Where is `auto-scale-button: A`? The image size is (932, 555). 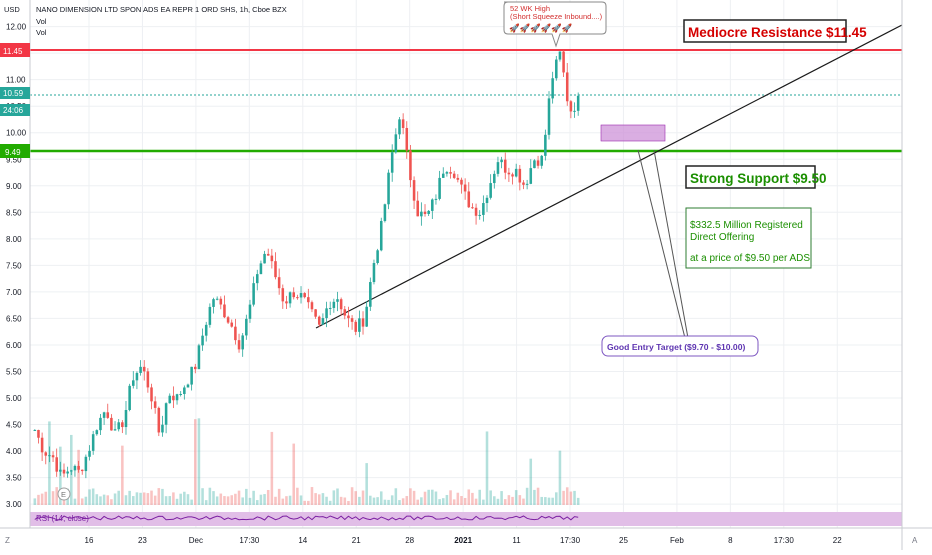
auto-scale-button: A is located at coordinates (915, 540).